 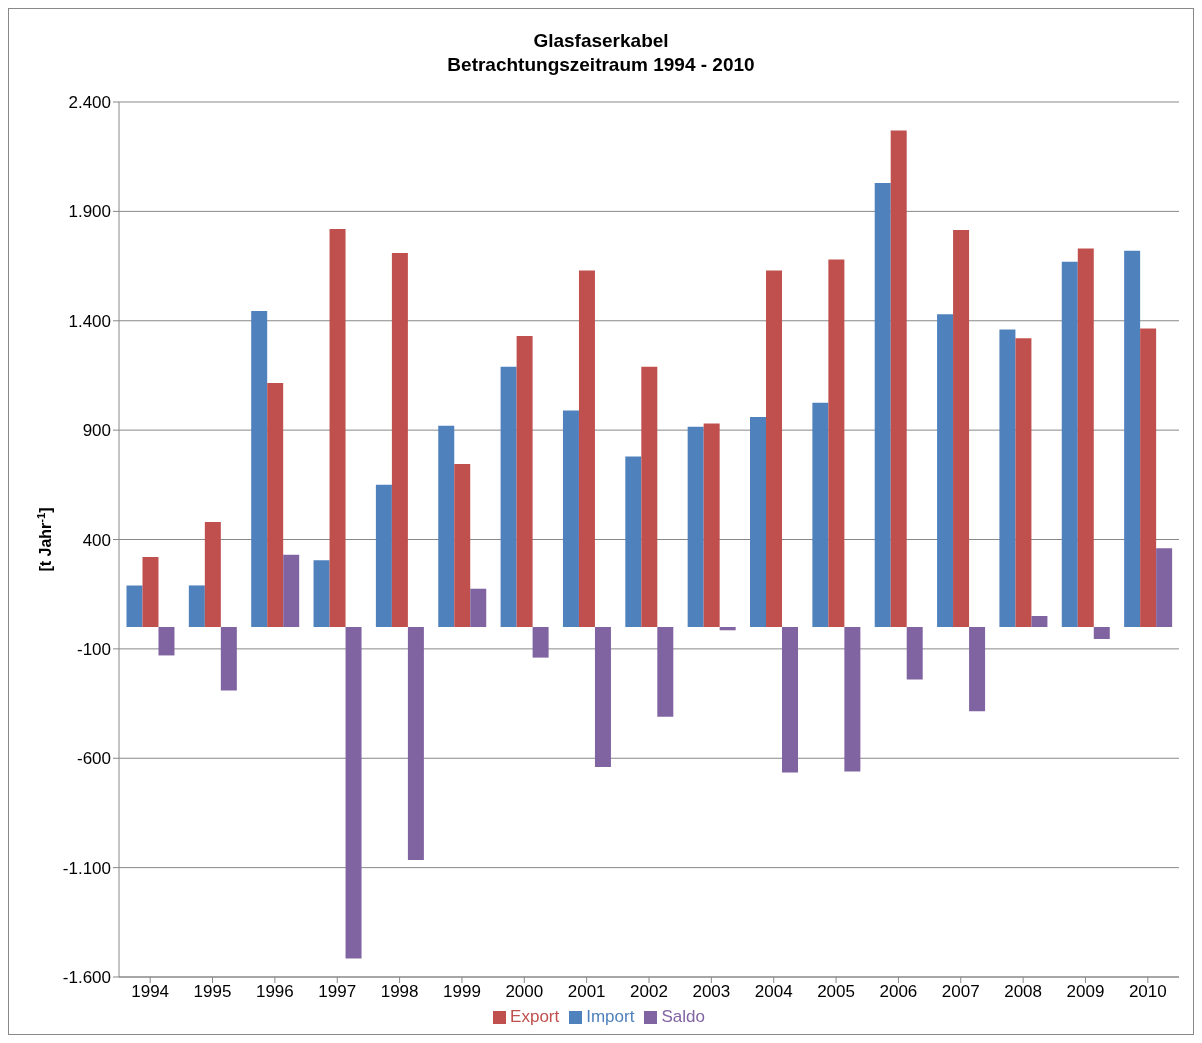 What do you see at coordinates (93, 759) in the screenshot?
I see `y-tick-label: -600` at bounding box center [93, 759].